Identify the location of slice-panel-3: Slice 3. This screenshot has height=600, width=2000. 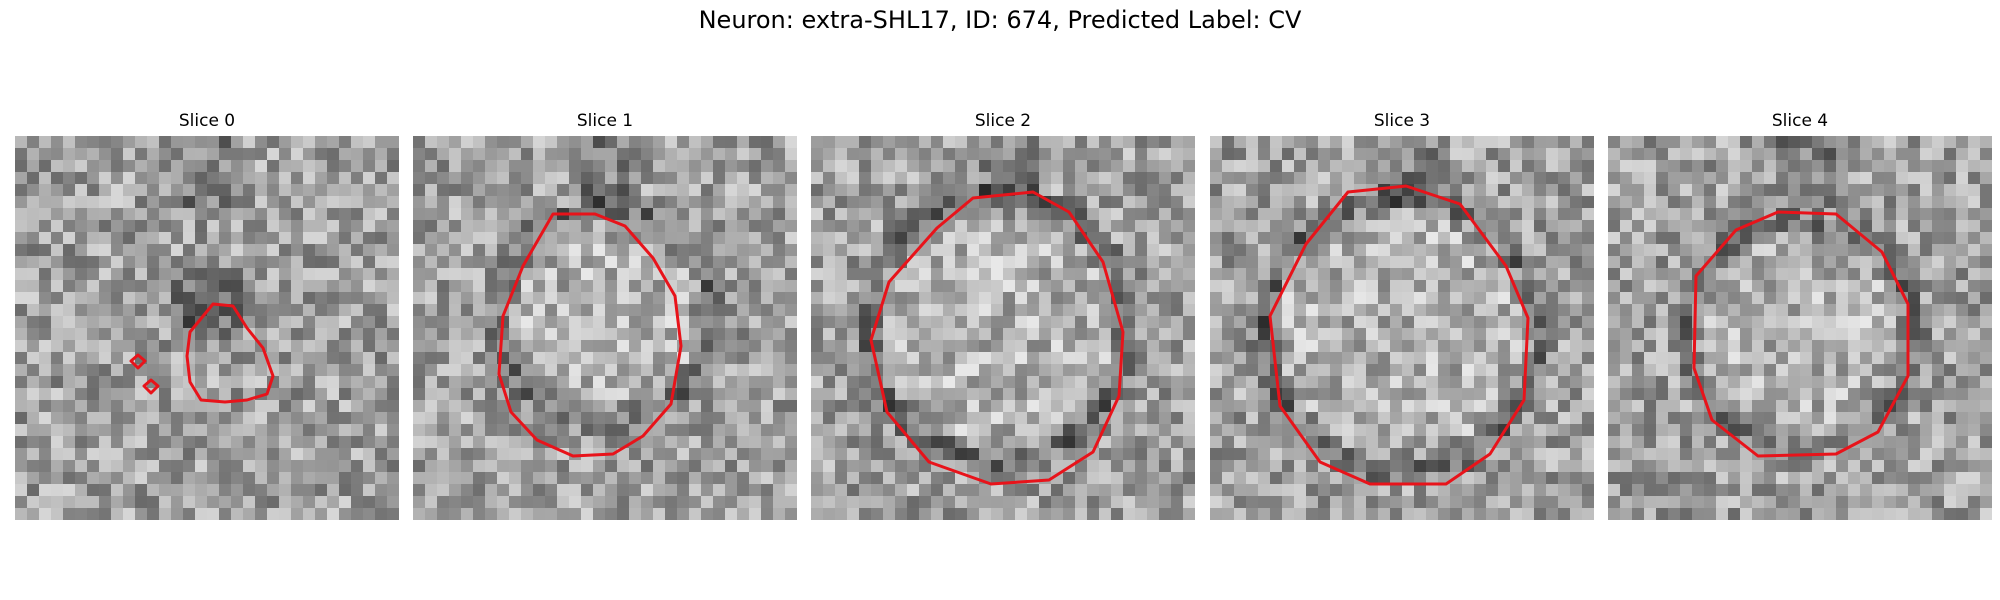
(1402, 313).